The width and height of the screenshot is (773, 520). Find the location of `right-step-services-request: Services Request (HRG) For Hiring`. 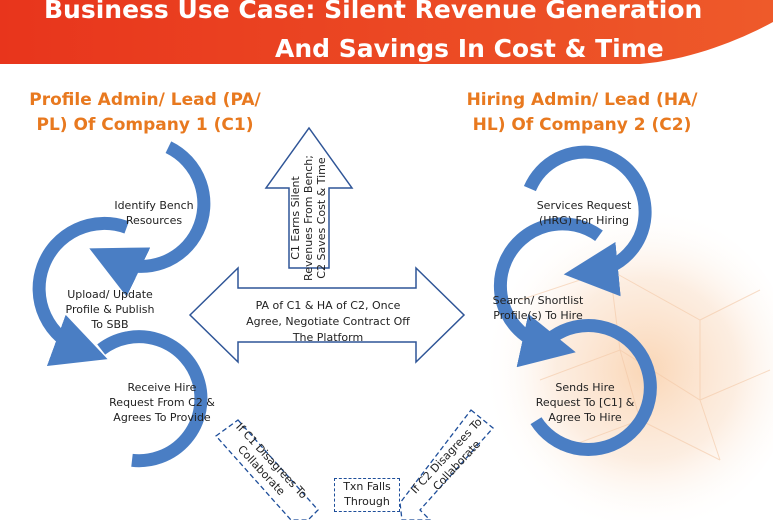

right-step-services-request: Services Request (HRG) For Hiring is located at coordinates (584, 213).